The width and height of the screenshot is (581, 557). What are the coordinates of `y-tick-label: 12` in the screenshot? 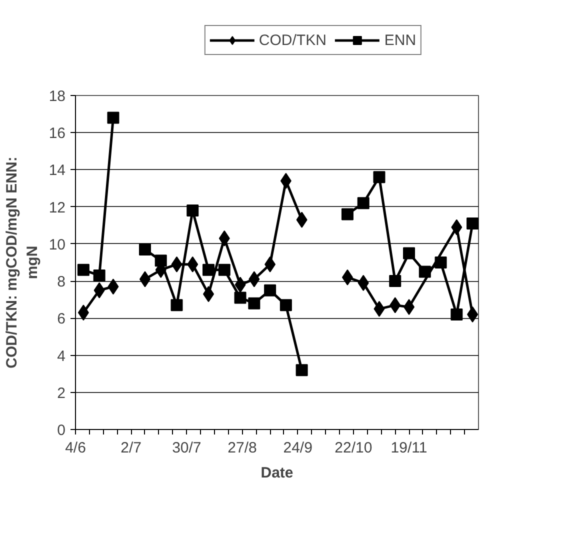 It's located at (57, 207).